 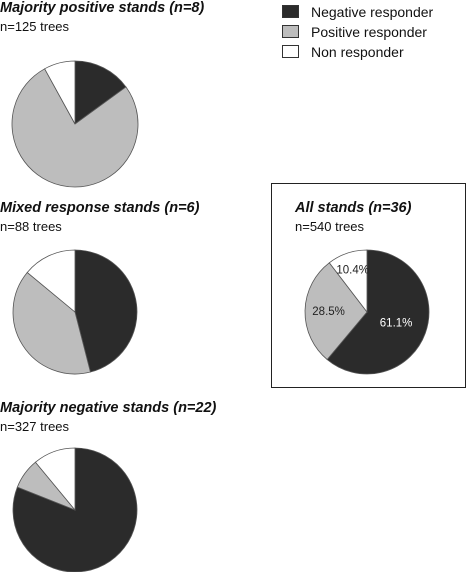 I want to click on legend-label-non: Non responder, so click(x=357, y=51).